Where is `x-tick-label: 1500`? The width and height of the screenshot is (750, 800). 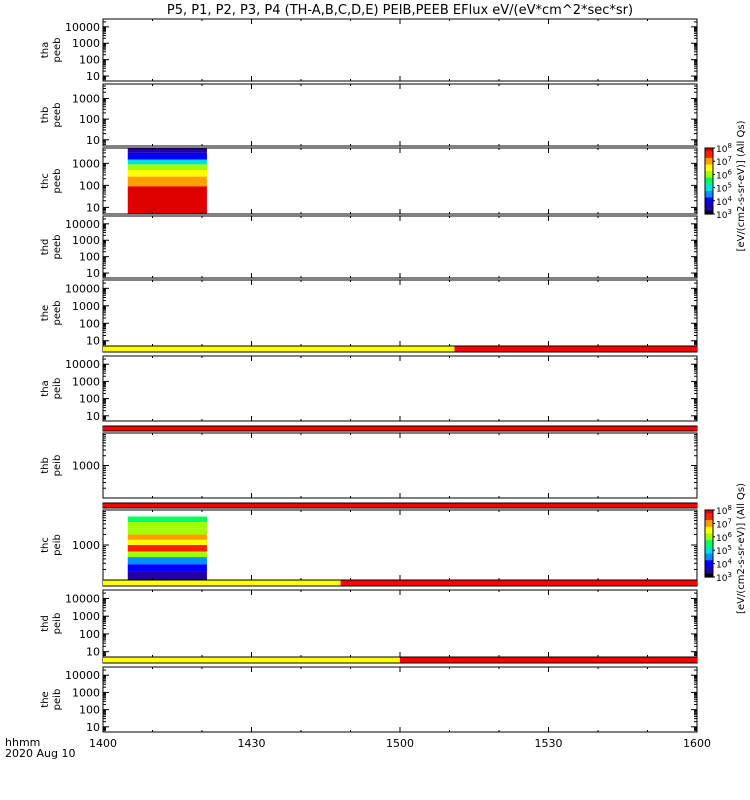 x-tick-label: 1500 is located at coordinates (400, 743).